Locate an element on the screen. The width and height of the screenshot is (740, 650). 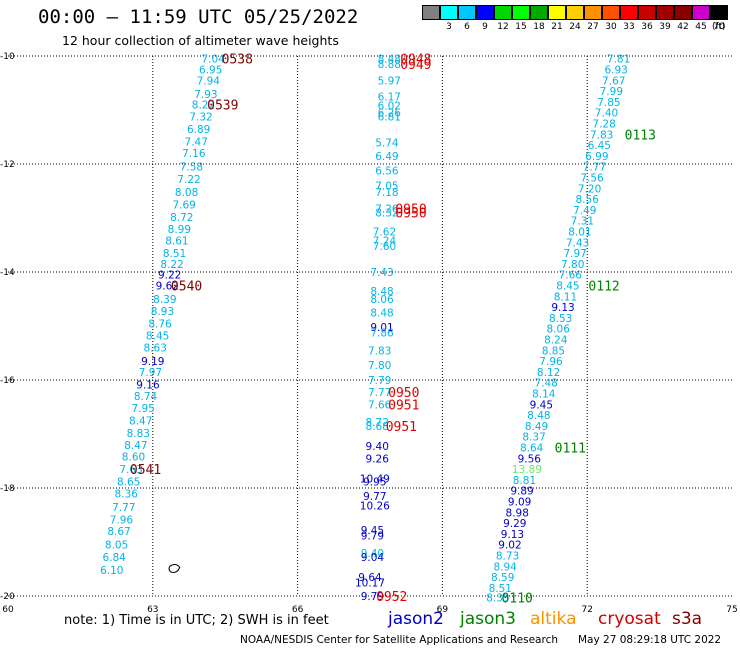
wave-height-value: 7.86 is located at coordinates (382, 333).